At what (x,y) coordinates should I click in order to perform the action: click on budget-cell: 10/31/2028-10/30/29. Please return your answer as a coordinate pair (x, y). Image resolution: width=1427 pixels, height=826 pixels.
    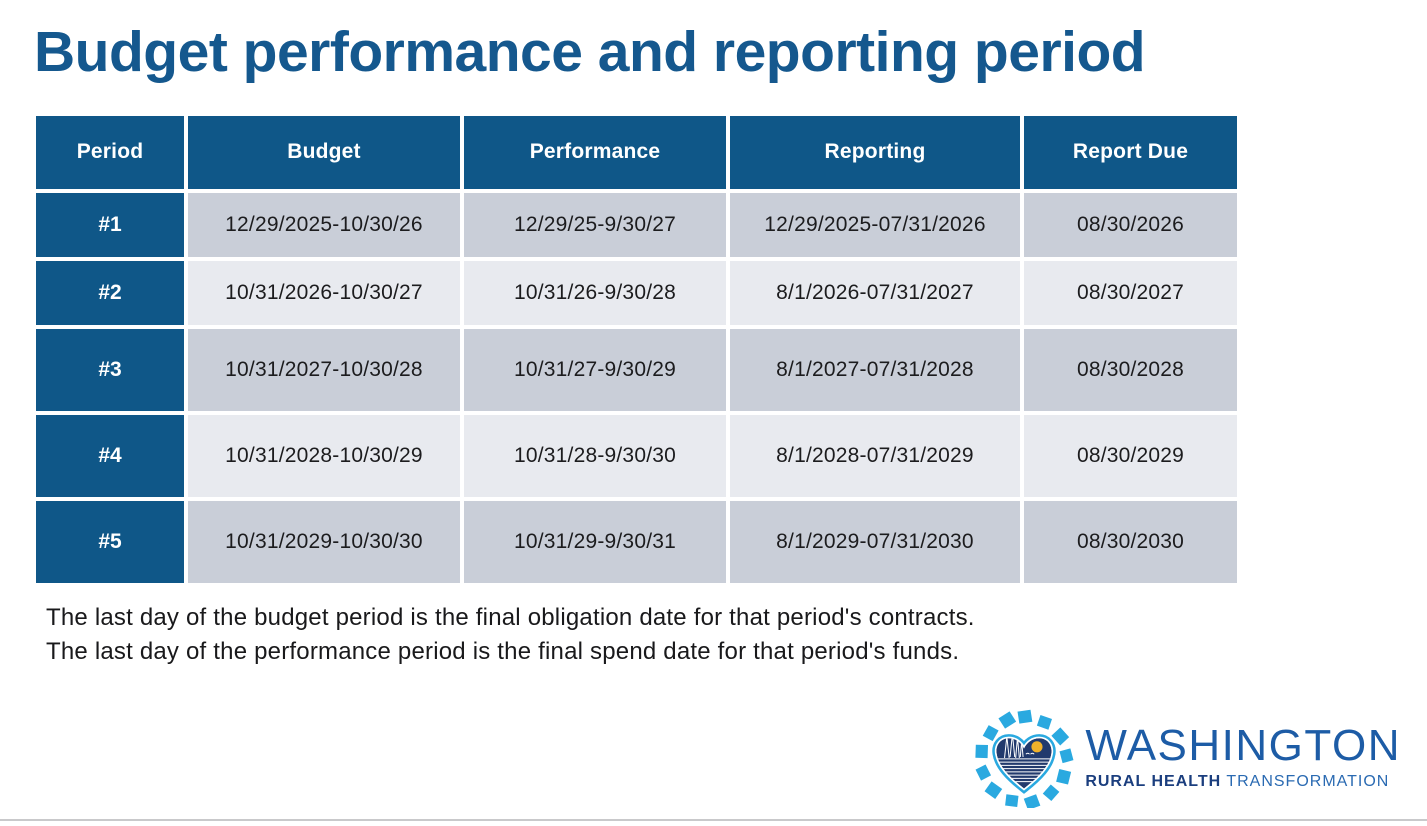
    Looking at the image, I should click on (324, 455).